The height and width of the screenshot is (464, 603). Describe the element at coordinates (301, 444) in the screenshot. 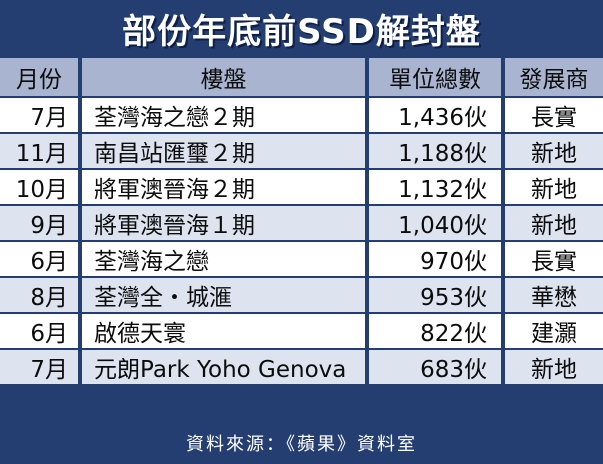

I see `source-footer: 資料來源：《蘋果》資料室` at that location.